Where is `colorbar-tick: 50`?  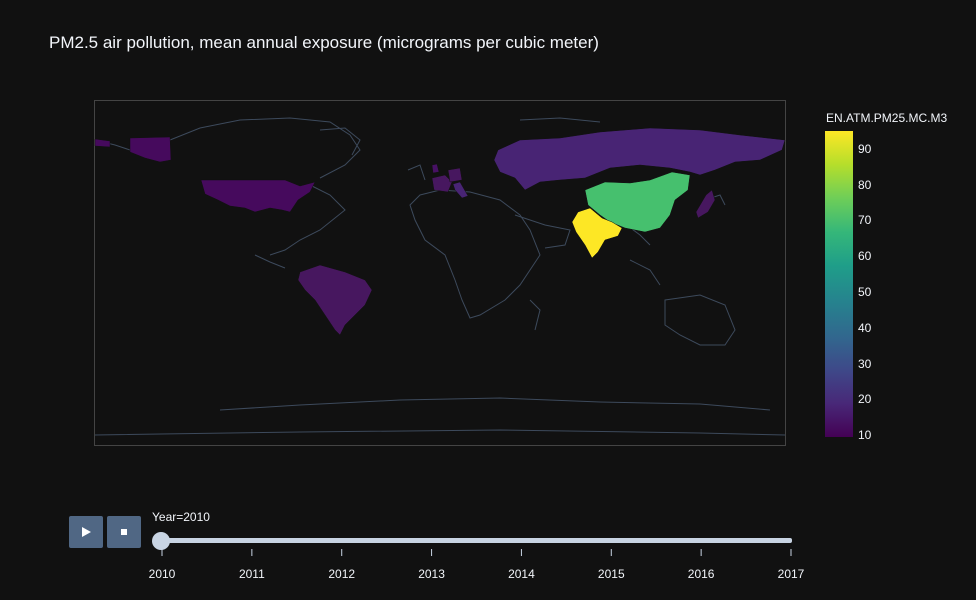
colorbar-tick: 50 is located at coordinates (865, 292).